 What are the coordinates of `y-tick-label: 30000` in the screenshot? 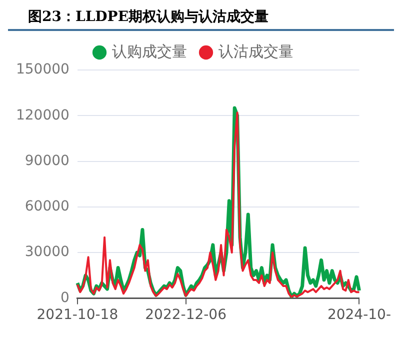 It's located at (47, 252).